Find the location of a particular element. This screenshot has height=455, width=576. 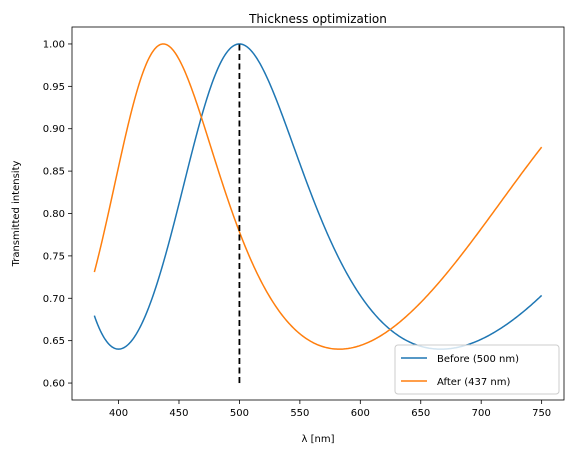

legend-box is located at coordinates (477, 369).